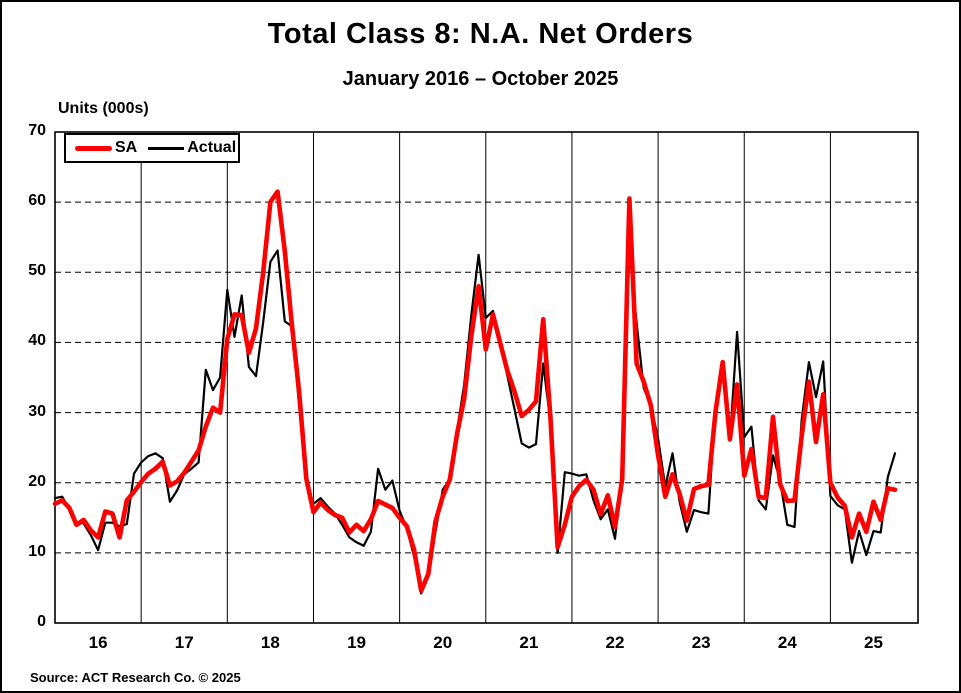 Image resolution: width=961 pixels, height=693 pixels. I want to click on x-year-label: 24, so click(787, 642).